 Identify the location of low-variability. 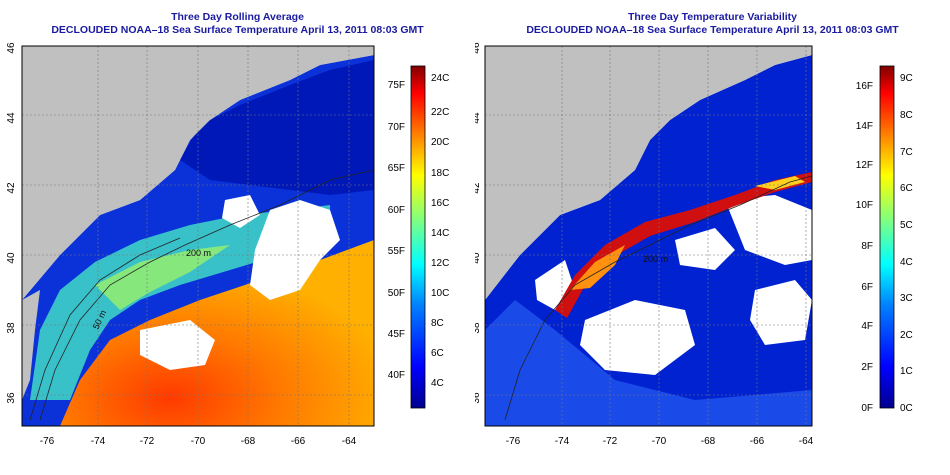
(648, 363).